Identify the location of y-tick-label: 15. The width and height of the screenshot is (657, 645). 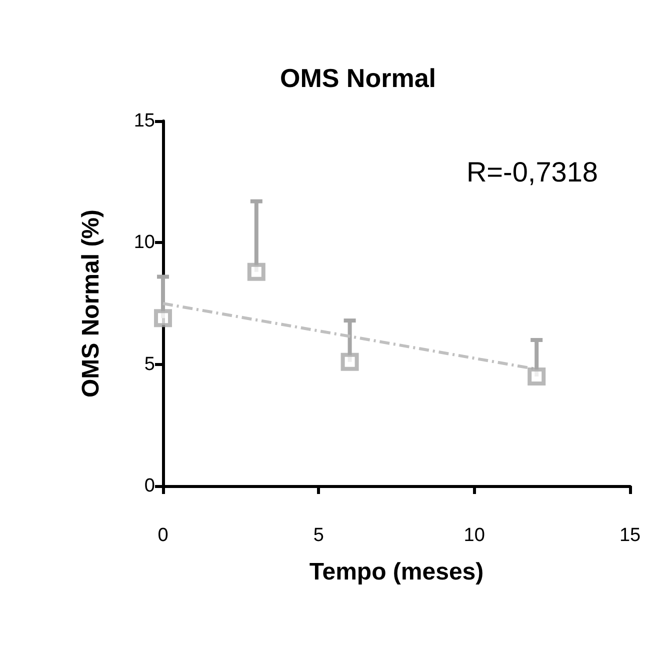
(144, 121).